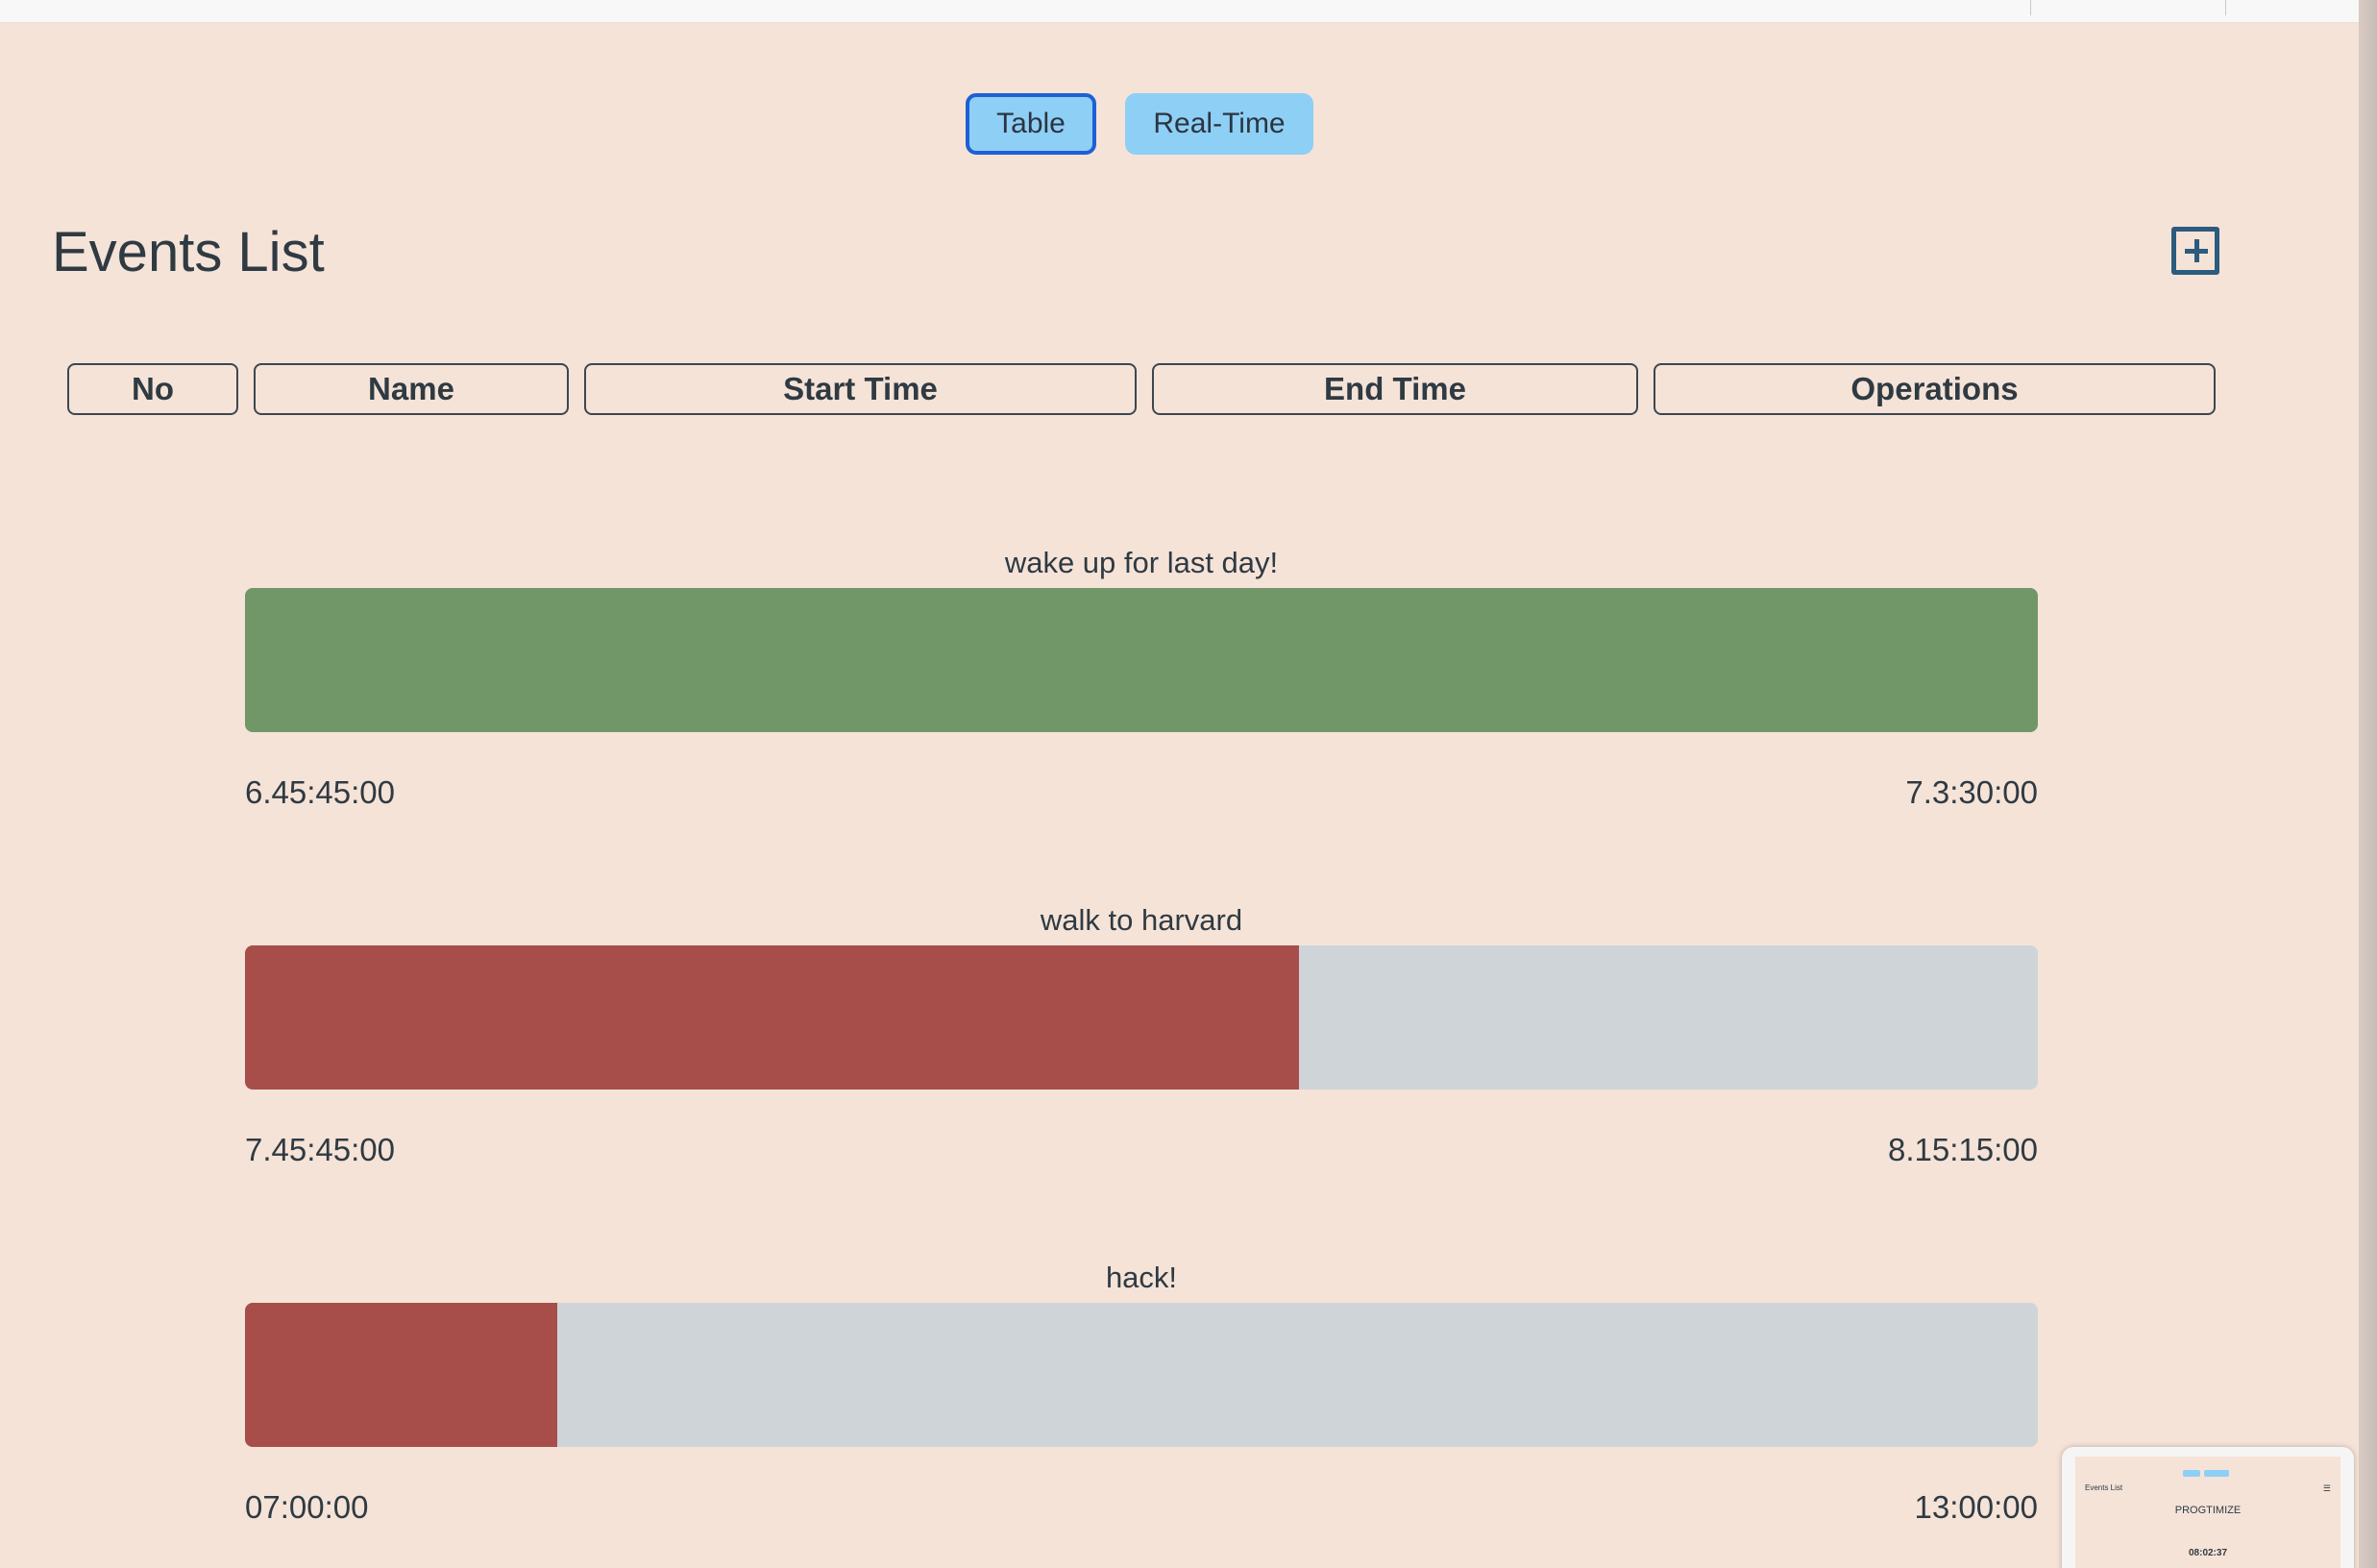 The height and width of the screenshot is (1568, 2377). What do you see at coordinates (860, 389) in the screenshot?
I see `header-start-time: Start Time` at bounding box center [860, 389].